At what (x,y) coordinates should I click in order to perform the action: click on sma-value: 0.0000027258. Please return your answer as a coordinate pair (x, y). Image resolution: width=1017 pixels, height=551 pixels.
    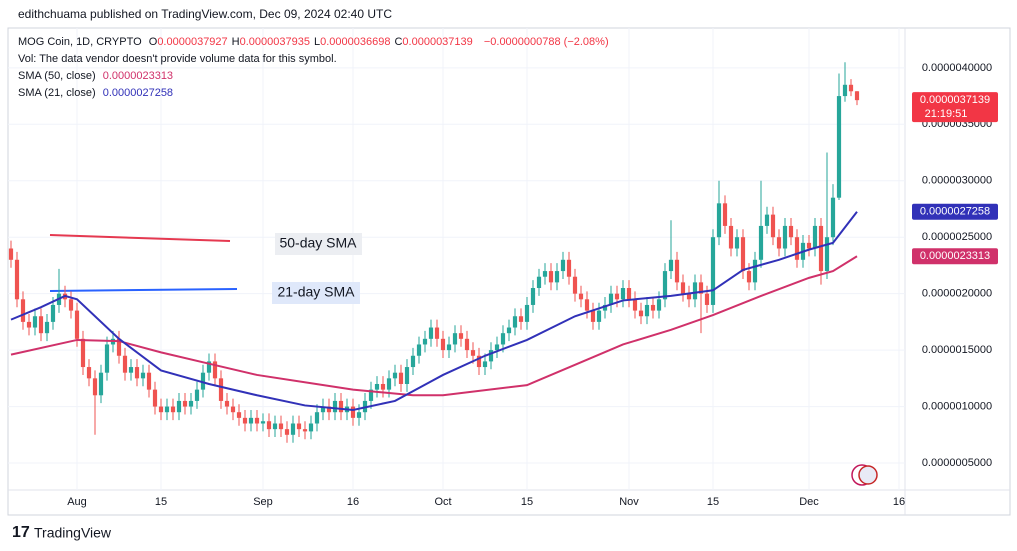
    Looking at the image, I should click on (138, 93).